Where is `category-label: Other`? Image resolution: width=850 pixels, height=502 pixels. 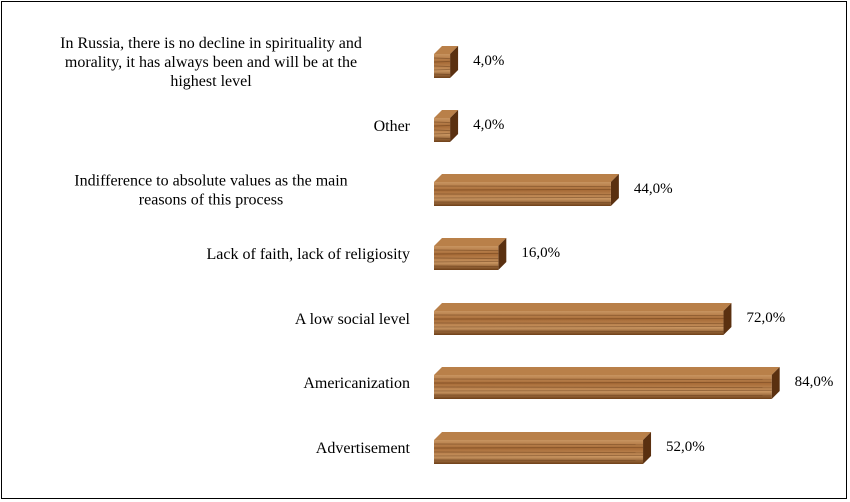 category-label: Other is located at coordinates (392, 126).